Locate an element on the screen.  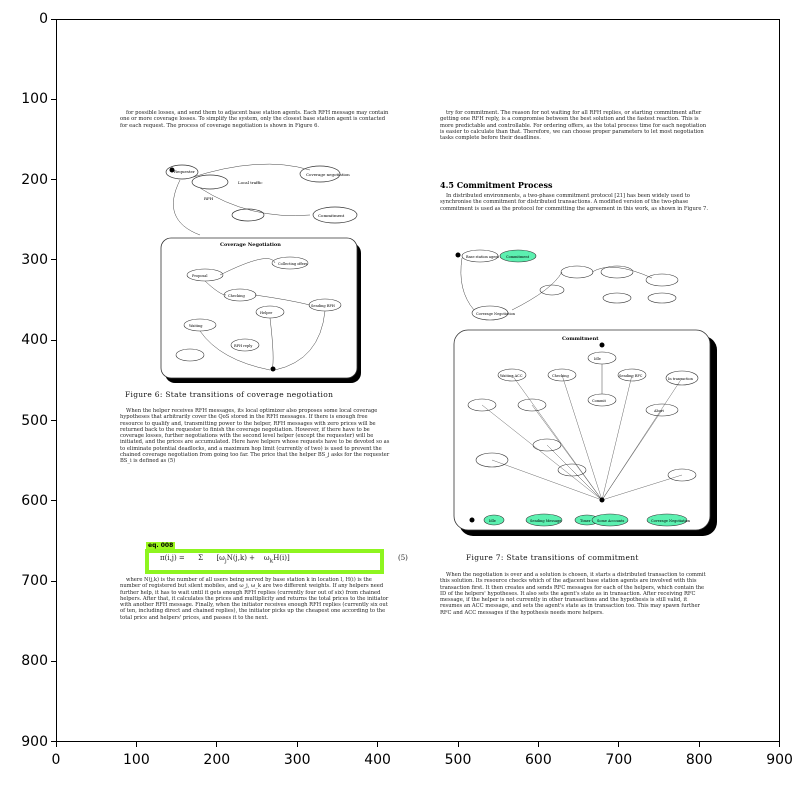
x-tick-label: 500 is located at coordinates (458, 760).